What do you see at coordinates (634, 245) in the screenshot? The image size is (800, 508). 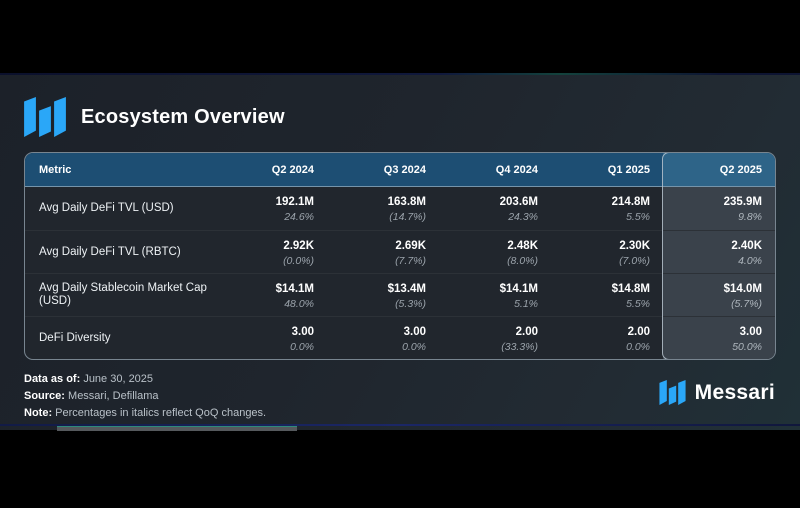 I see `cell-value: 2.30K` at bounding box center [634, 245].